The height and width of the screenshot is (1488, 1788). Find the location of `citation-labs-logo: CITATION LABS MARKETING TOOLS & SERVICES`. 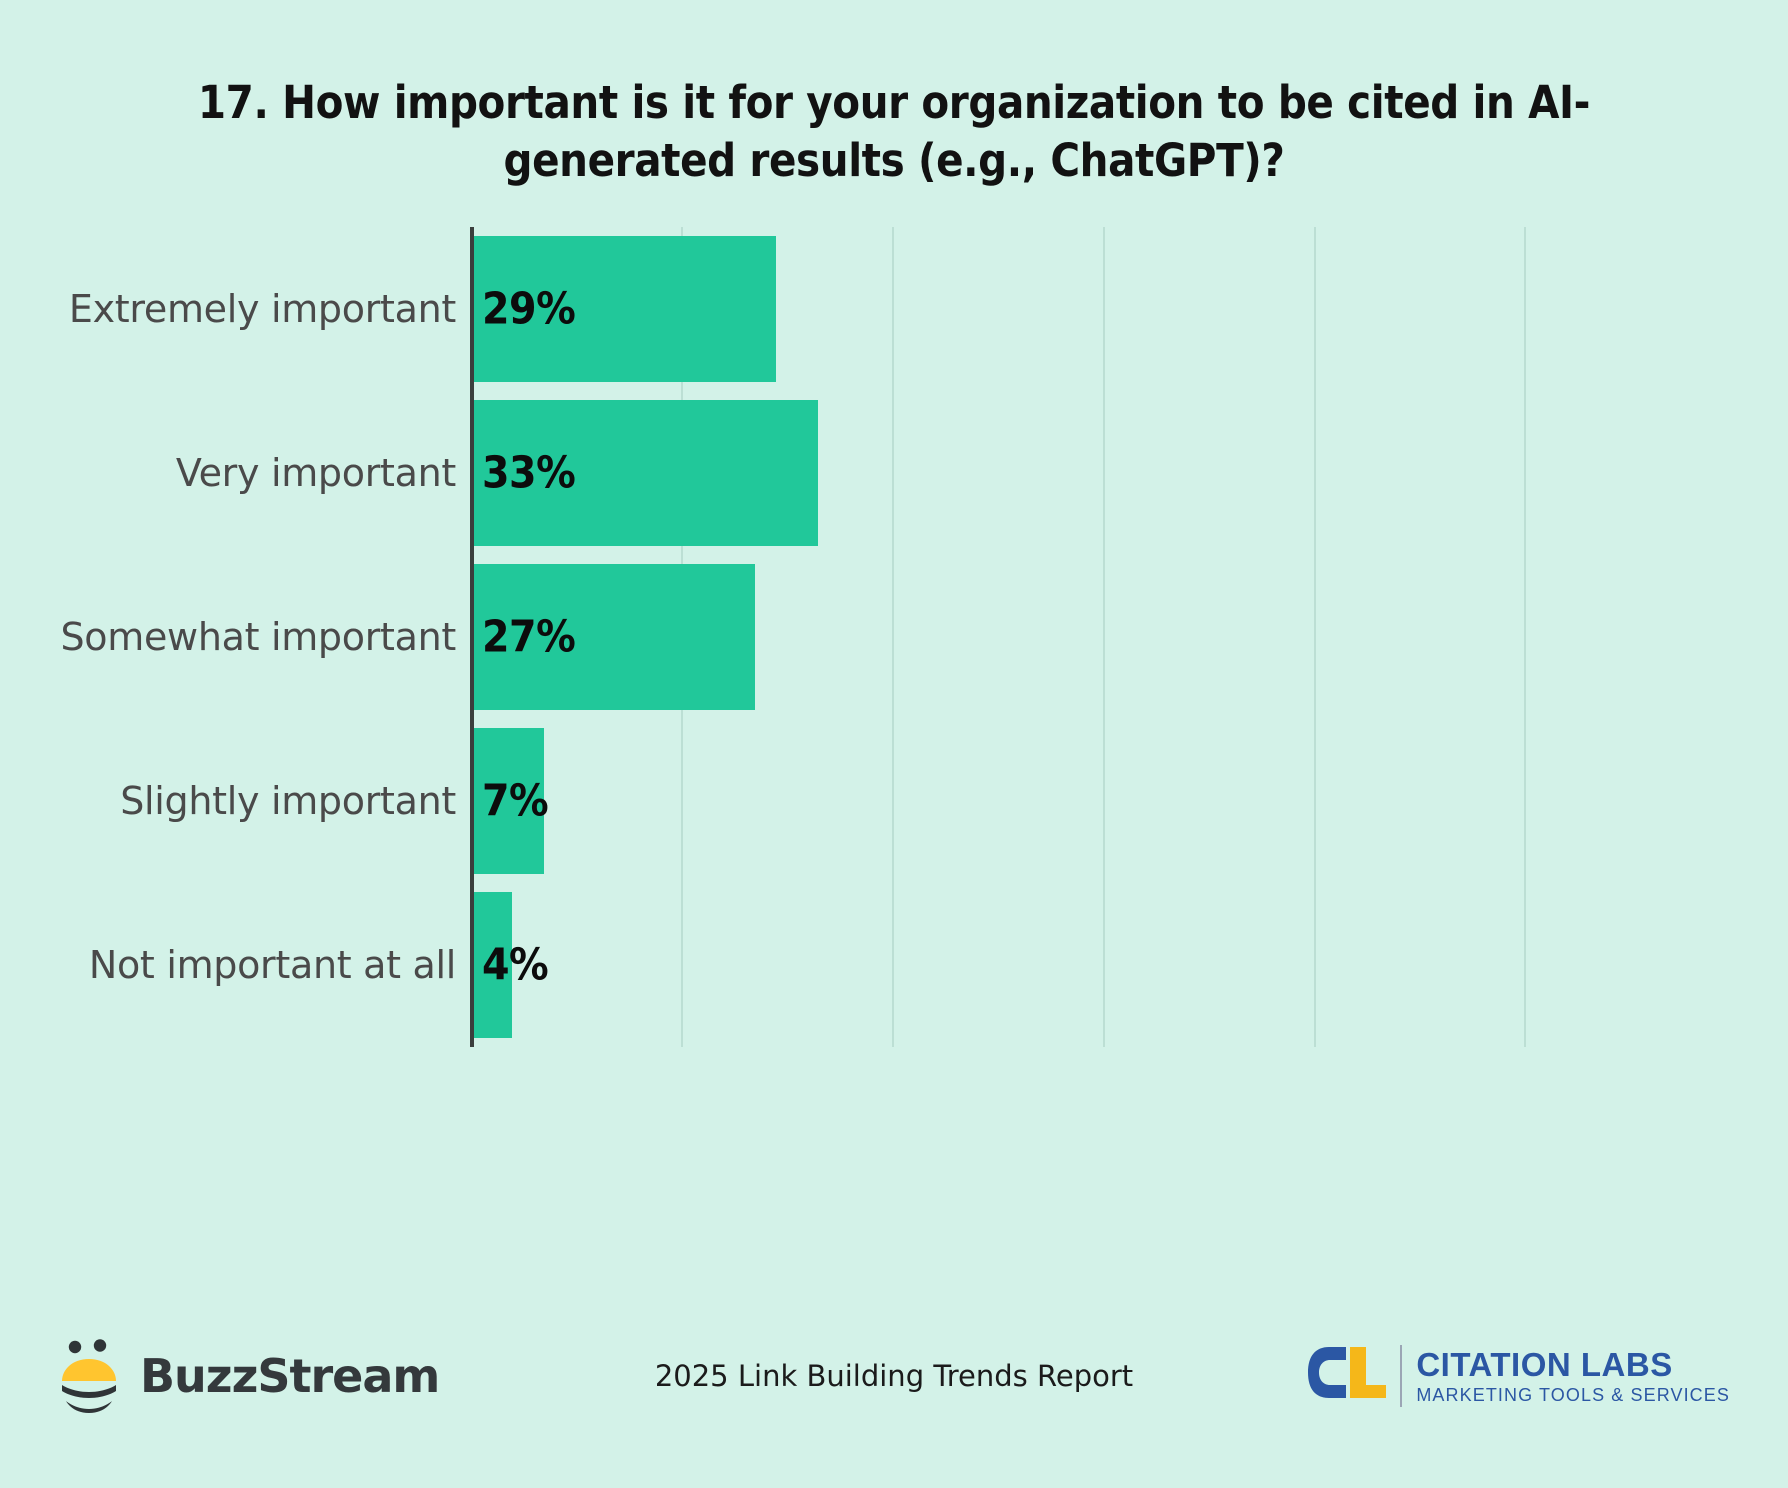

citation-labs-logo: CITATION LABS MARKETING TOOLS & SERVICES is located at coordinates (1470, 1376).